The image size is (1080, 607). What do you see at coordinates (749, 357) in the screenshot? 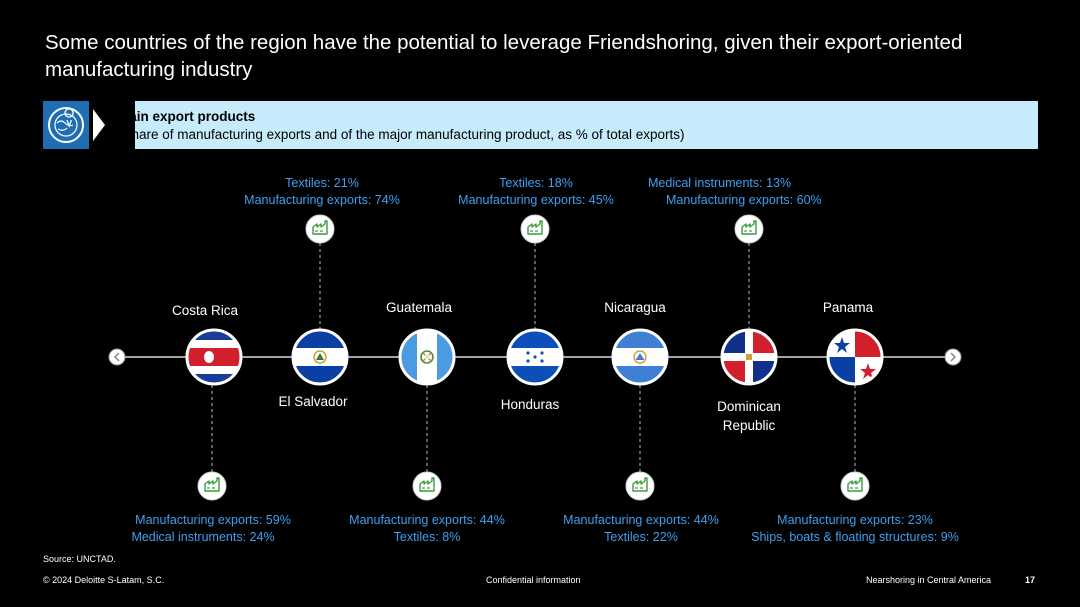
I see `flag-dominican-republic` at bounding box center [749, 357].